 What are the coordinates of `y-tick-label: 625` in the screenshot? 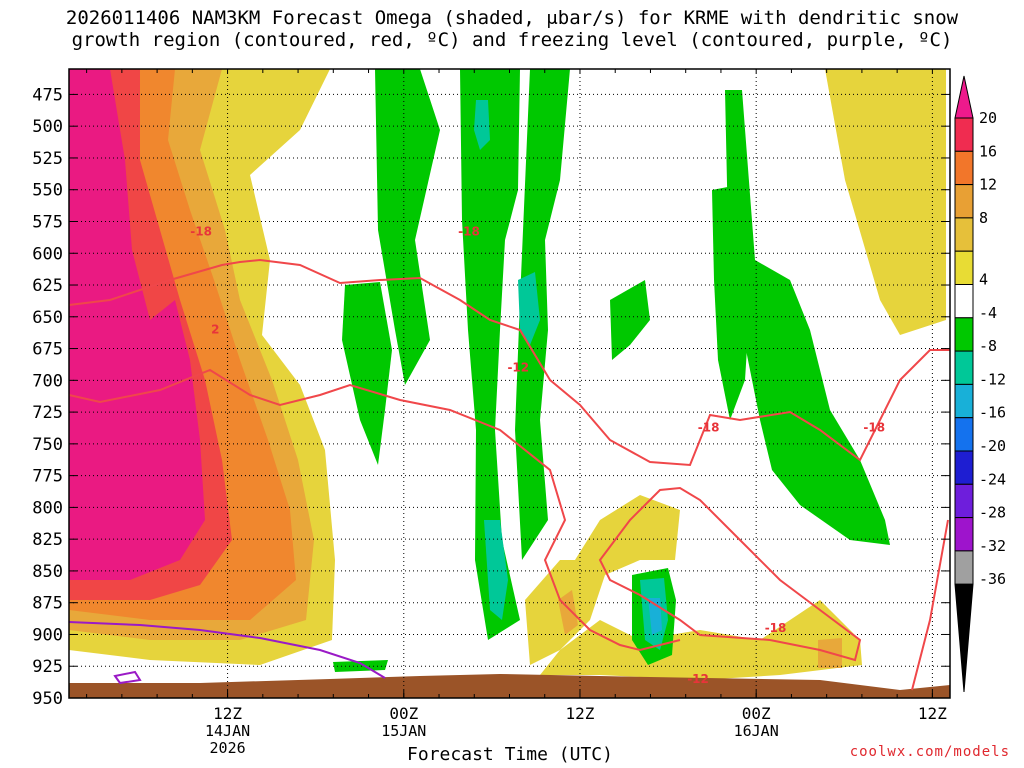 It's located at (47, 286).